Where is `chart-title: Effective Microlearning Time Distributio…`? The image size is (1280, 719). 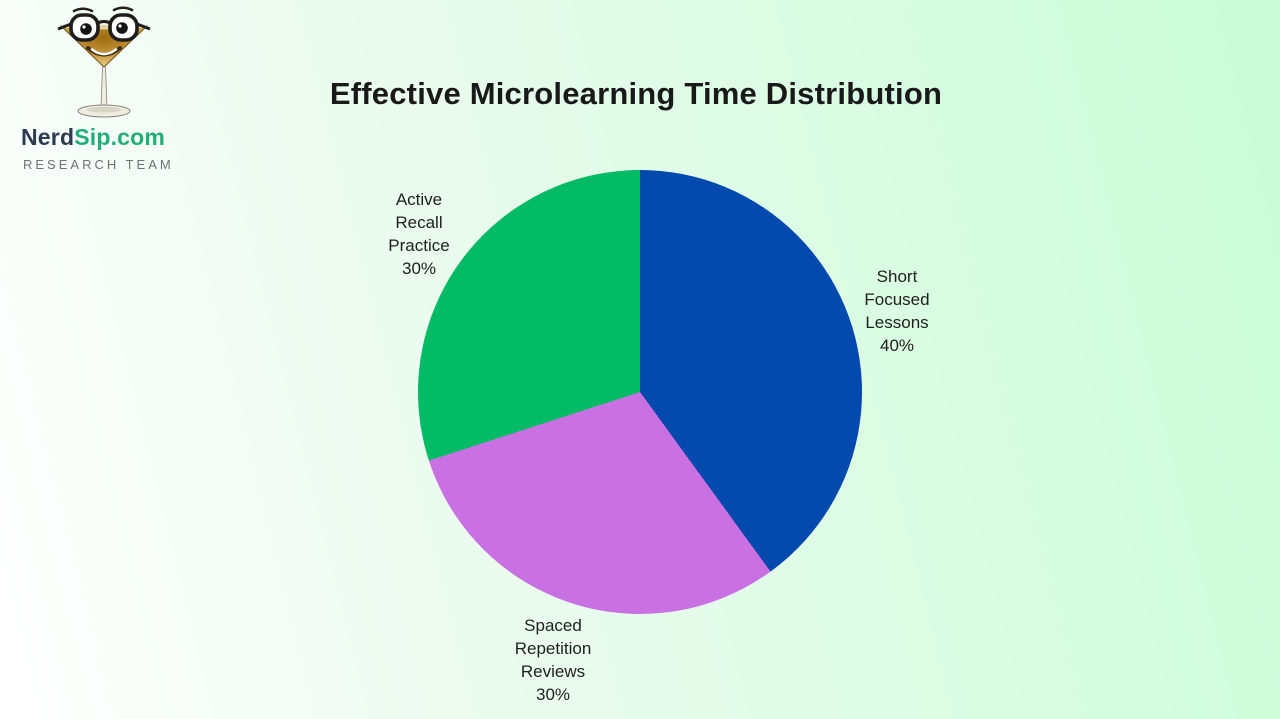
chart-title: Effective Microlearning Time Distributio… is located at coordinates (636, 93).